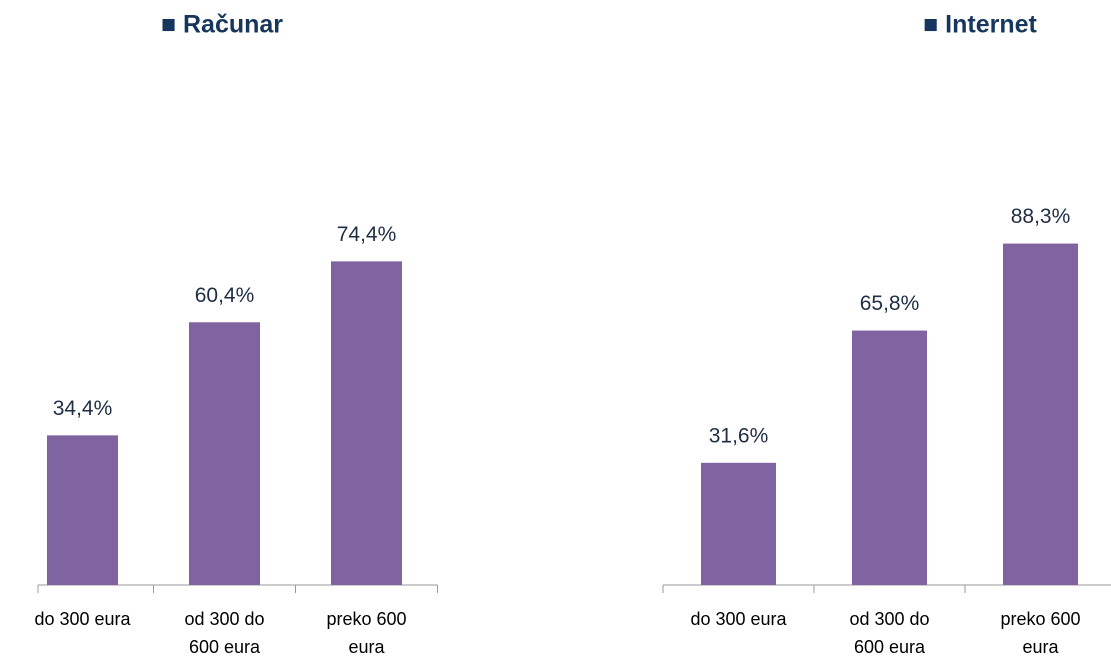 This screenshot has width=1111, height=664. What do you see at coordinates (225, 295) in the screenshot?
I see `value-label: 60,4%` at bounding box center [225, 295].